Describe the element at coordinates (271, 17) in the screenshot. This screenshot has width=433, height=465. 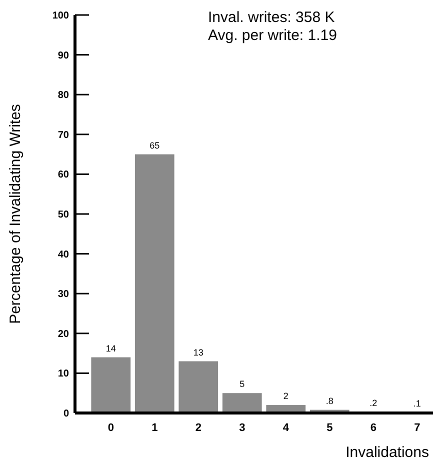
I see `annotation: Inval. writes: 358 K` at that location.